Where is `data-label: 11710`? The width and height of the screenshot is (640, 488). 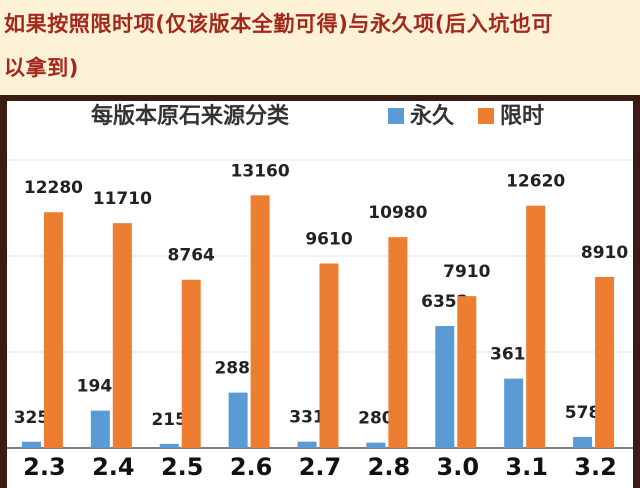 data-label: 11710 is located at coordinates (122, 199).